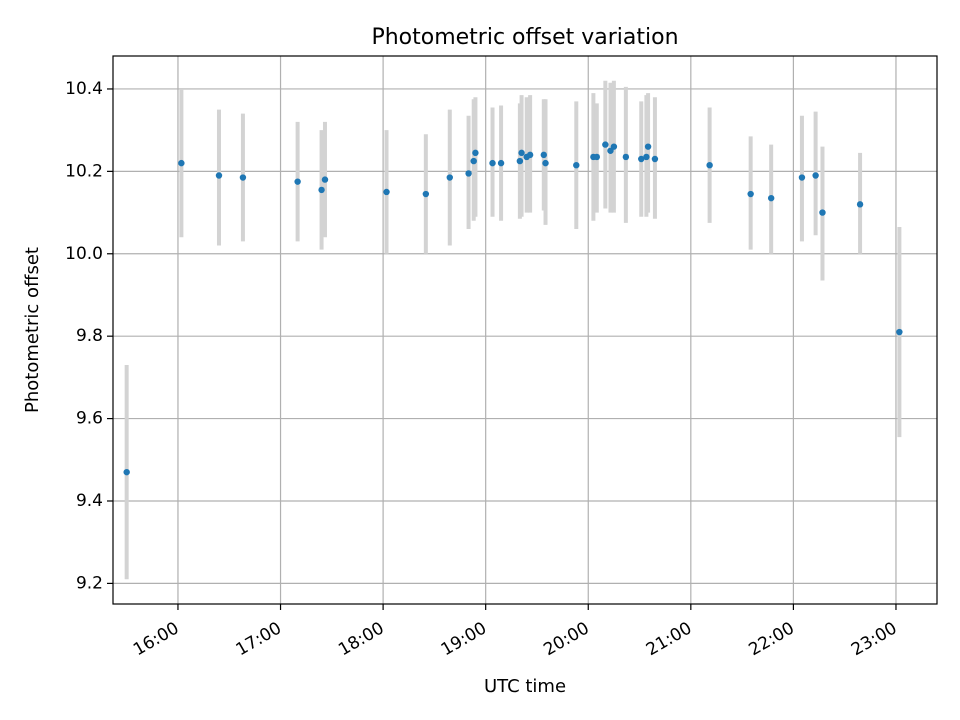 The width and height of the screenshot is (960, 720). Describe the element at coordinates (89, 419) in the screenshot. I see `y-tick-label: 9.6` at that location.